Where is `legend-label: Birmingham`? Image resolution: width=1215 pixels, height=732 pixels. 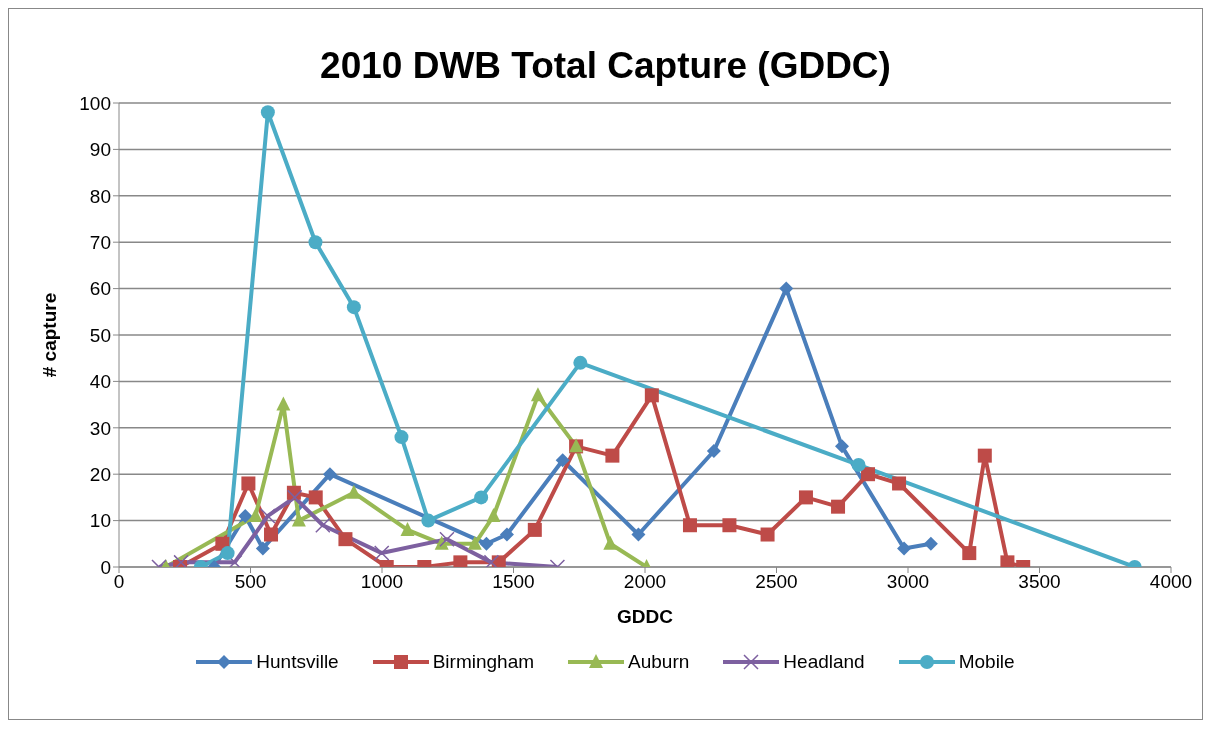 legend-label: Birmingham is located at coordinates (483, 662).